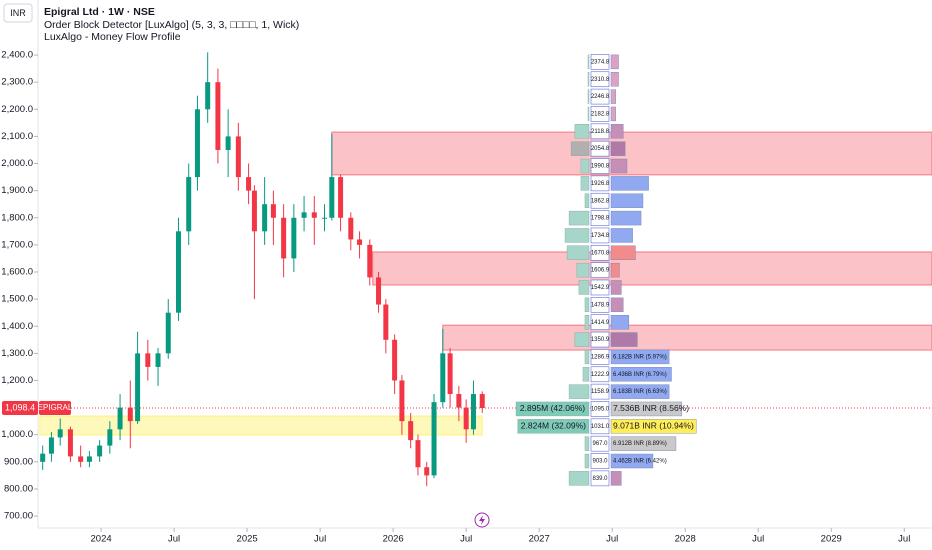  I want to click on y-tick-label: 1,300.0, so click(17, 353).